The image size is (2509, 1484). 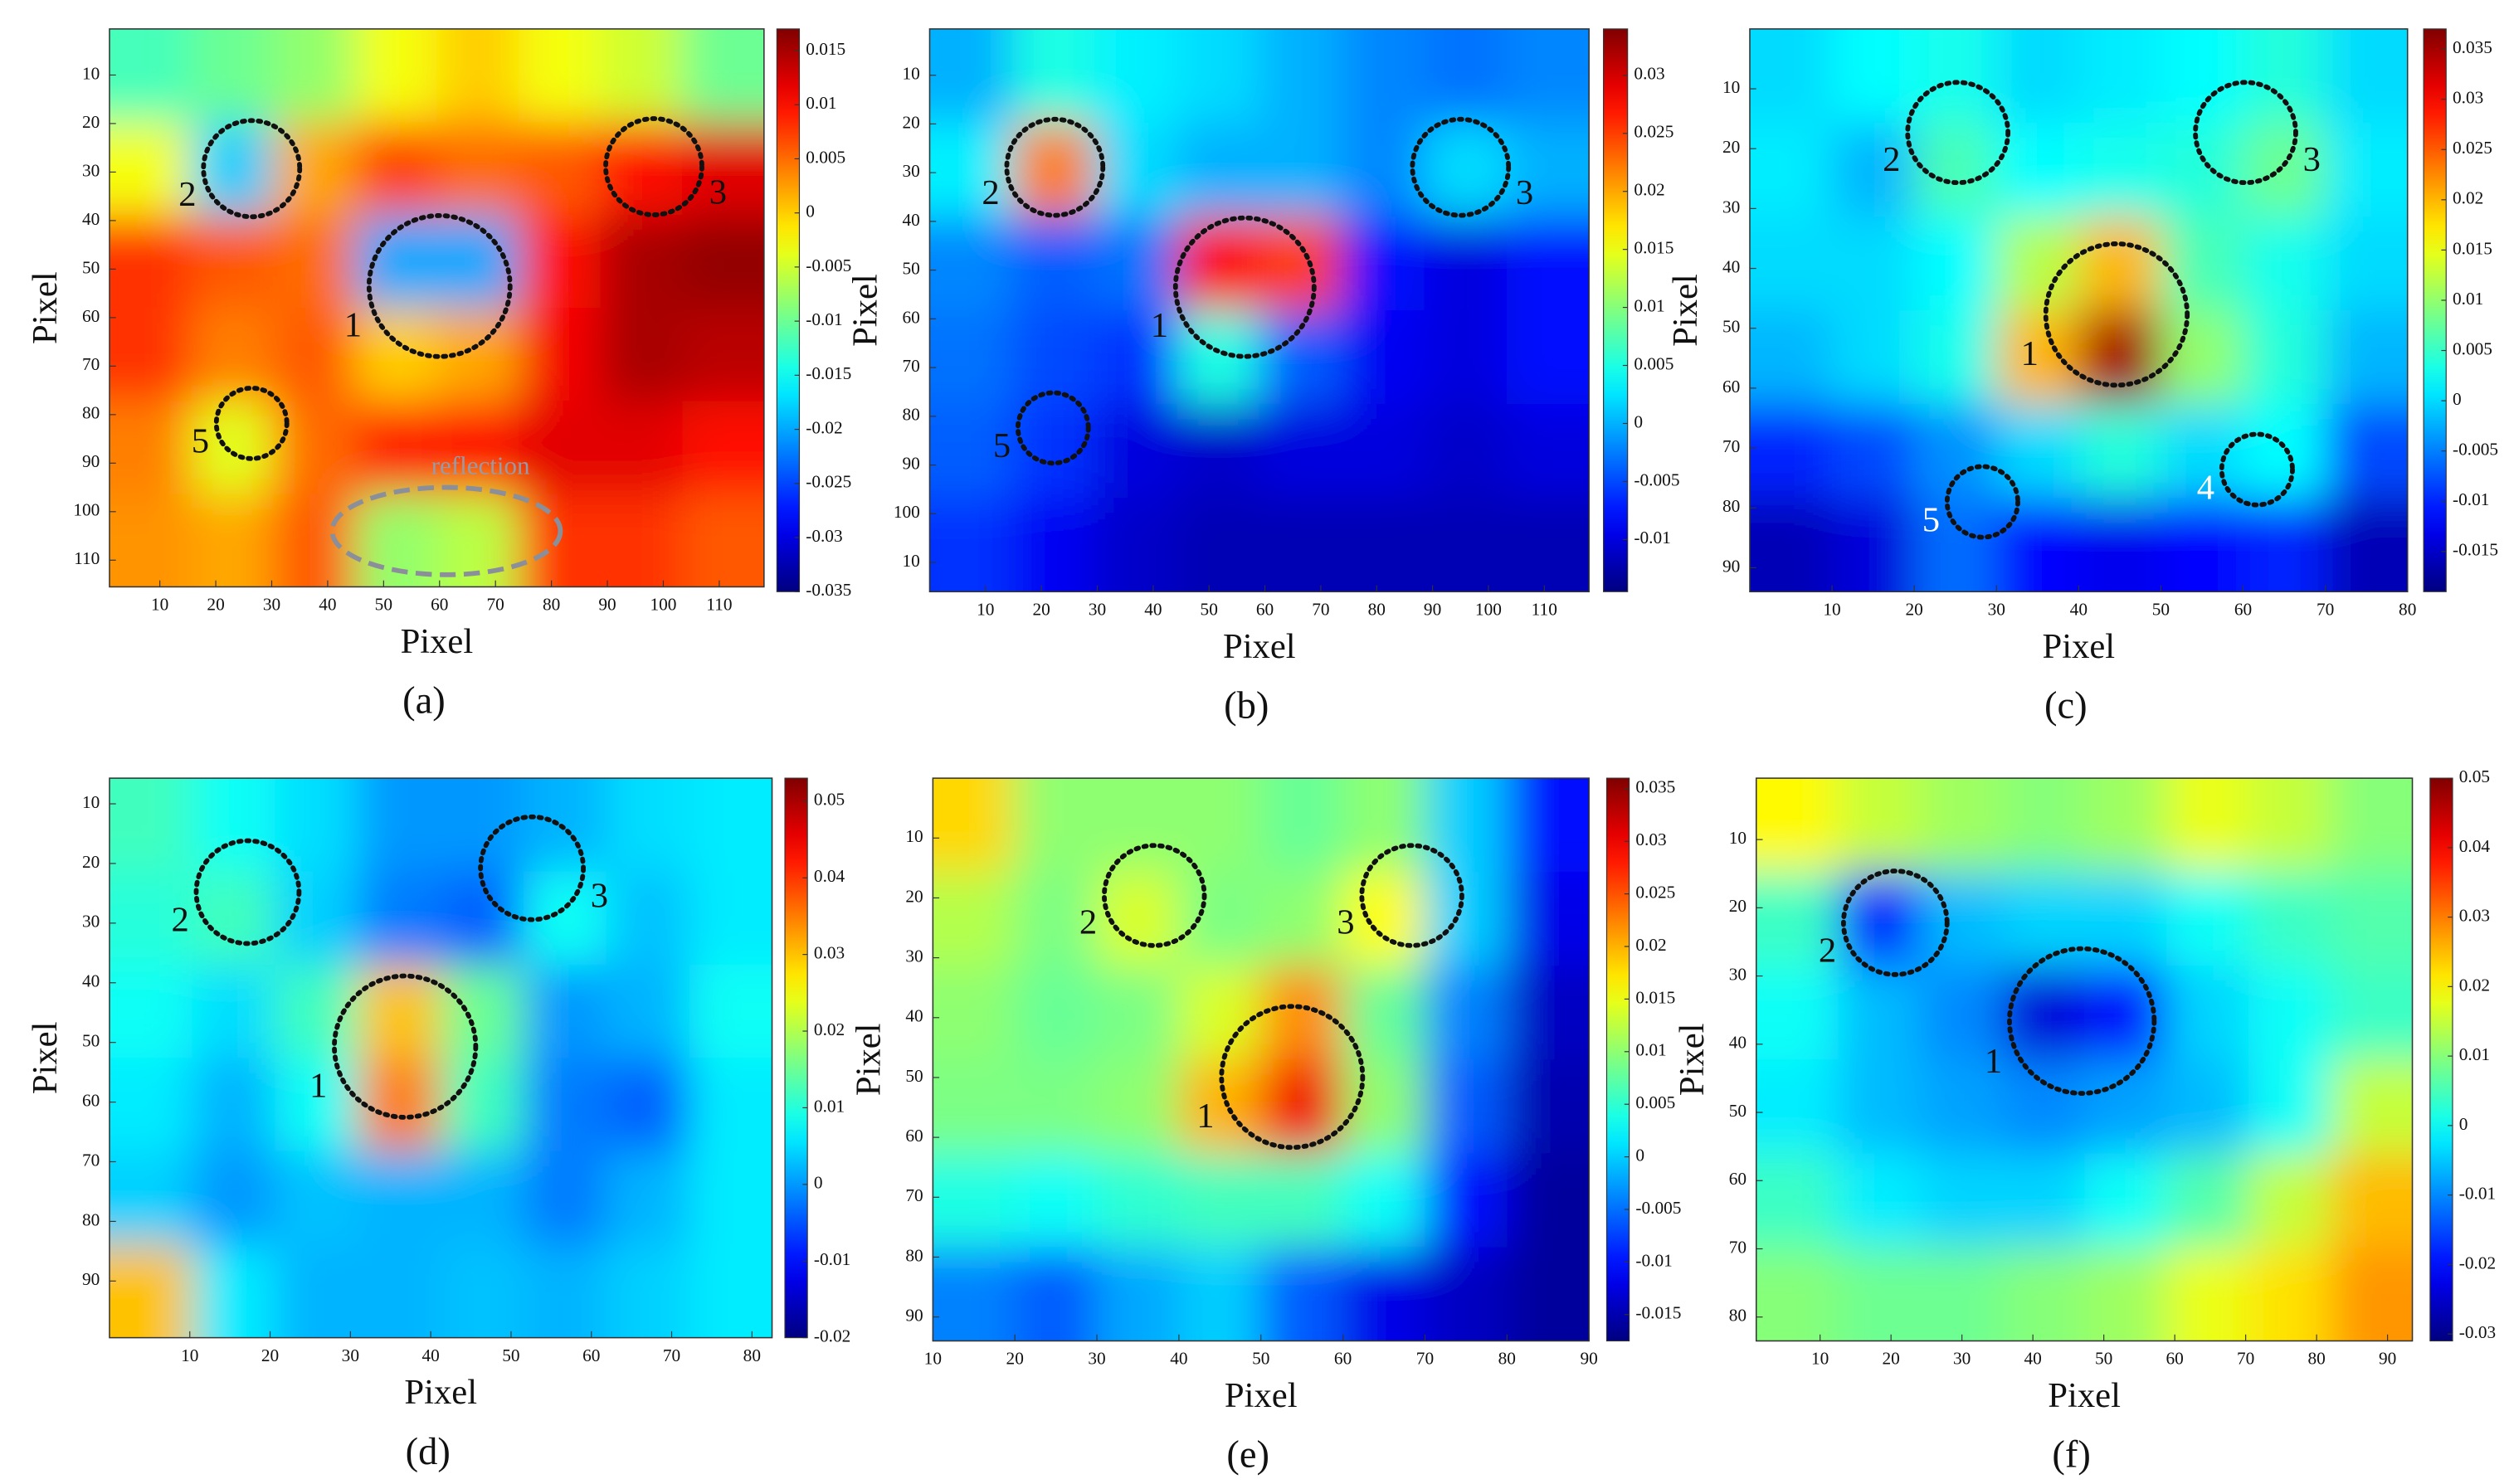 I want to click on defect-label: 2, so click(x=991, y=192).